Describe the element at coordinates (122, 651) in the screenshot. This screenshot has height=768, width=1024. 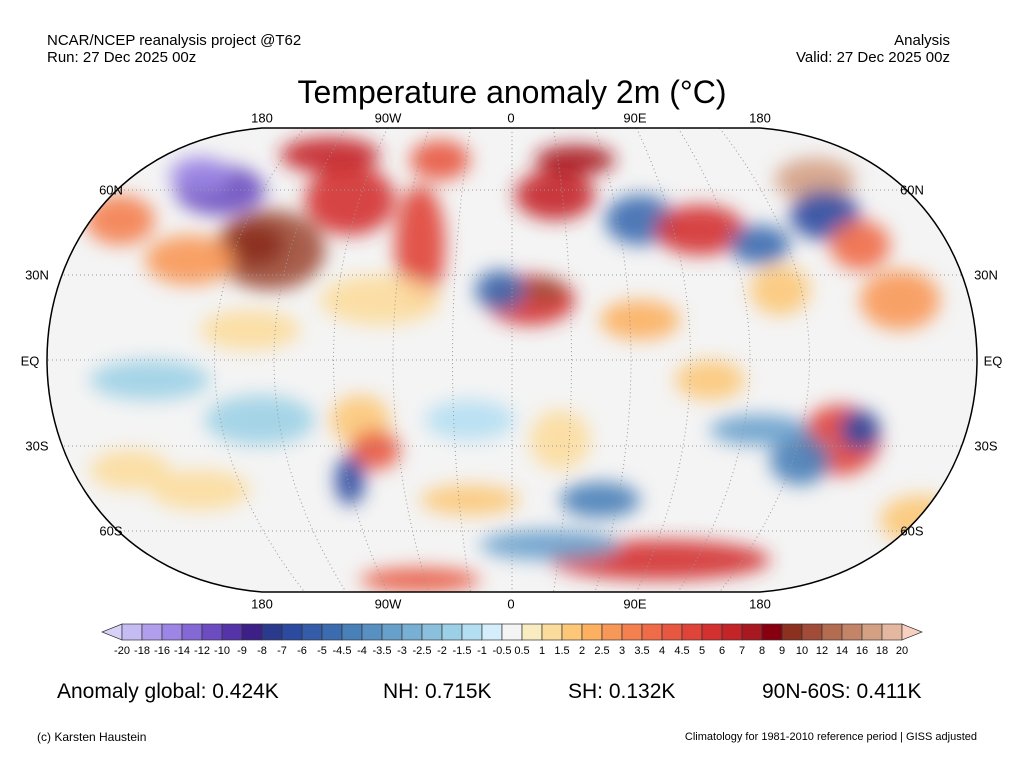
I see `colorbar-tick-label: -20` at that location.